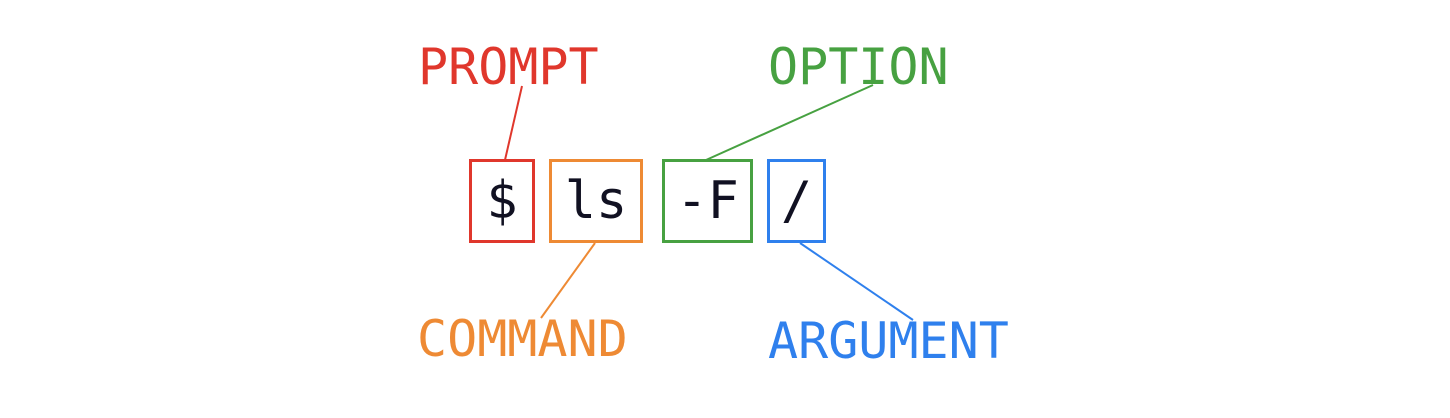 The height and width of the screenshot is (418, 1450). I want to click on option-label: OPTION, so click(858, 67).